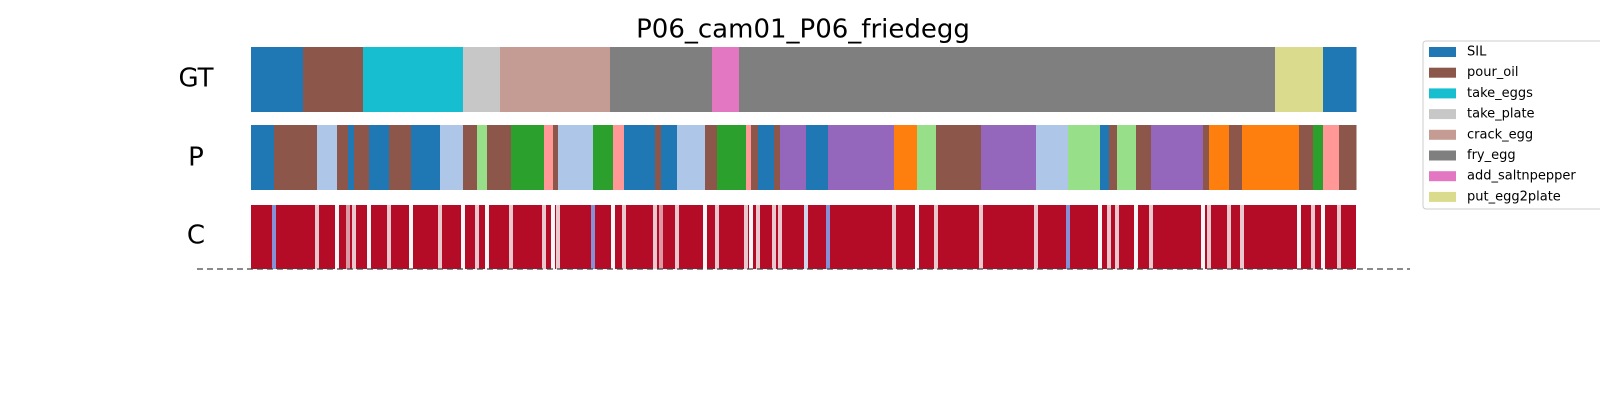 The image size is (1600, 400). Describe the element at coordinates (1477, 52) in the screenshot. I see `legend-label: SIL` at that location.